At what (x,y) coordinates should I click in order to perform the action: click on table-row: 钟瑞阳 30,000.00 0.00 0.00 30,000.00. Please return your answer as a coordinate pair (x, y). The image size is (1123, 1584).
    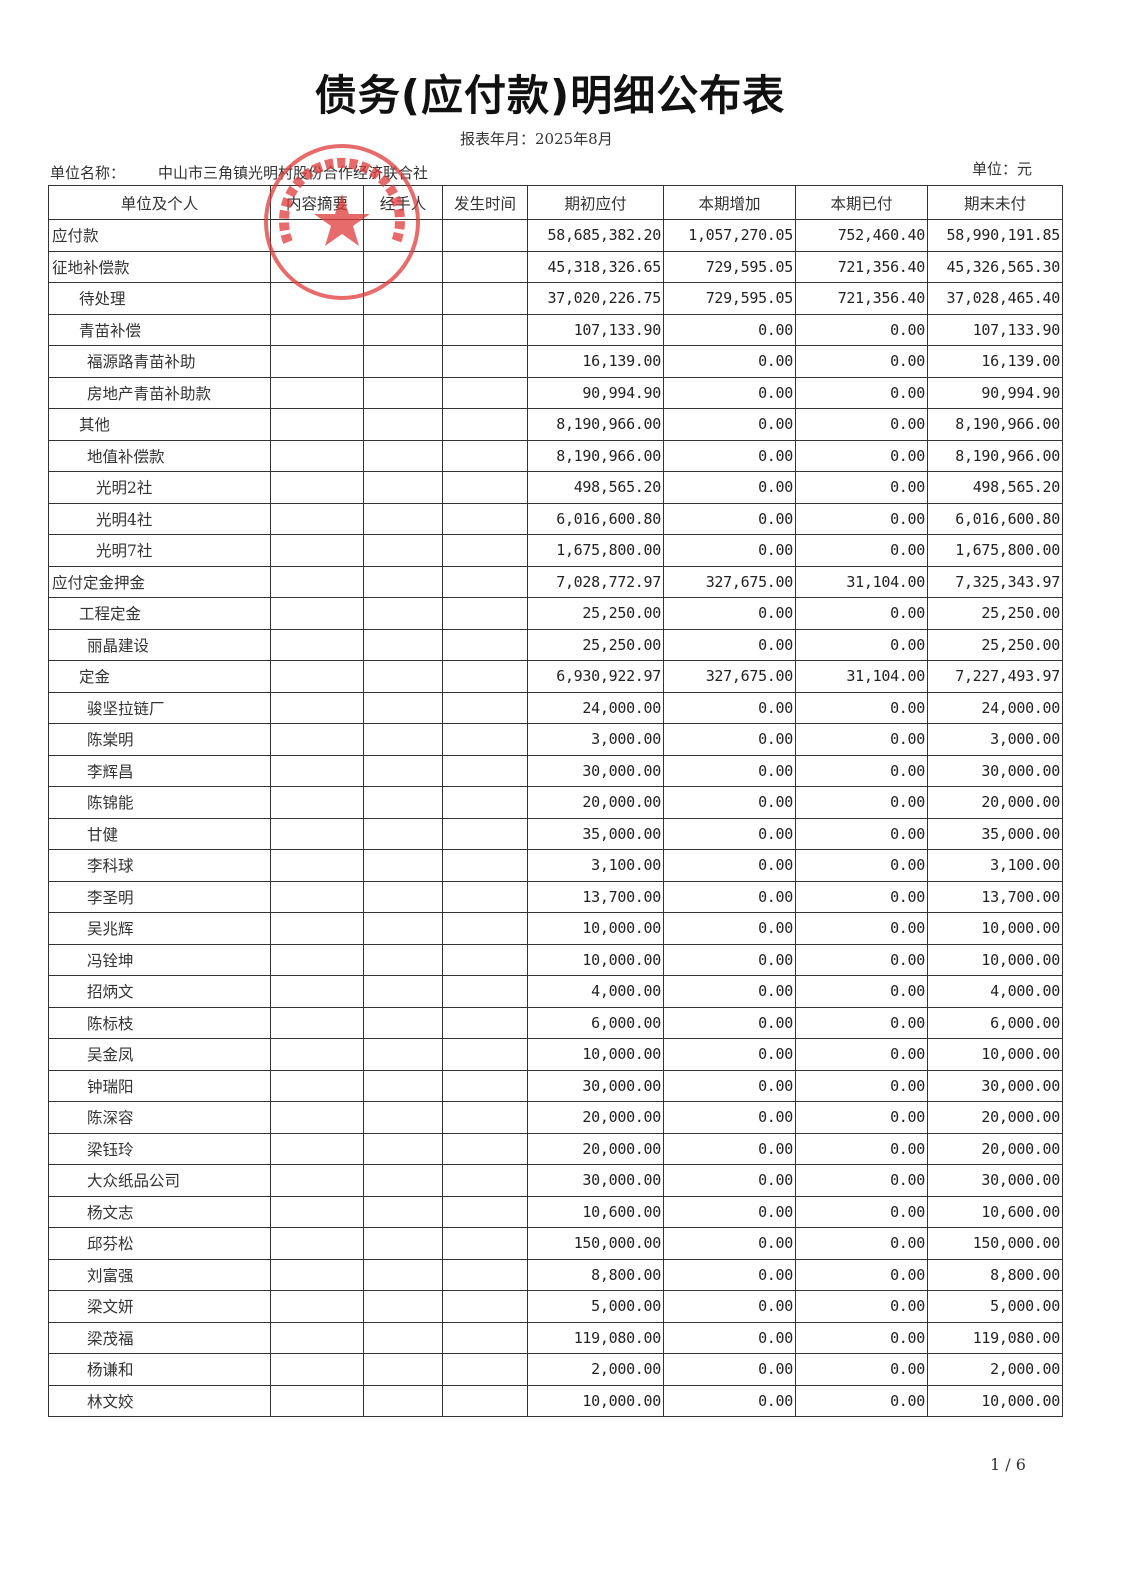
    Looking at the image, I should click on (555, 1085).